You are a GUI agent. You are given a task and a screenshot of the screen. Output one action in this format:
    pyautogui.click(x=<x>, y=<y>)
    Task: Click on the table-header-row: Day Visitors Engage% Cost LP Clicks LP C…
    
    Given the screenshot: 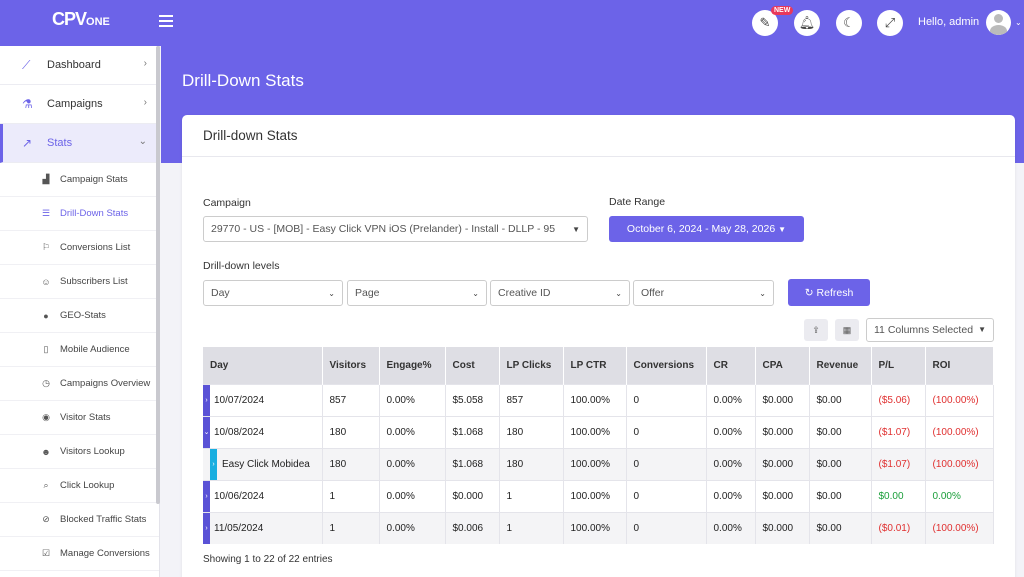 What is the action you would take?
    pyautogui.click(x=598, y=365)
    